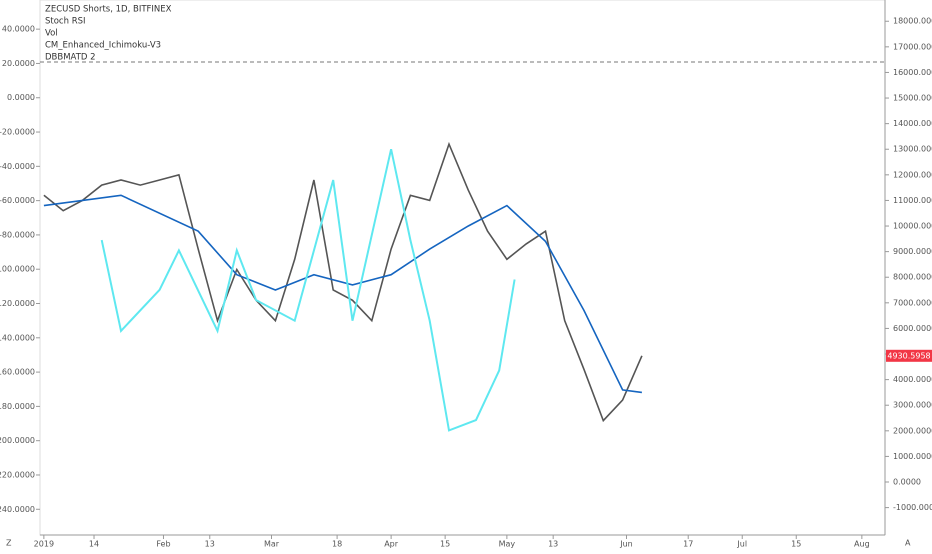 This screenshot has height=554, width=932. What do you see at coordinates (17, 269) in the screenshot?
I see `y-tick-label: -100.0000` at bounding box center [17, 269].